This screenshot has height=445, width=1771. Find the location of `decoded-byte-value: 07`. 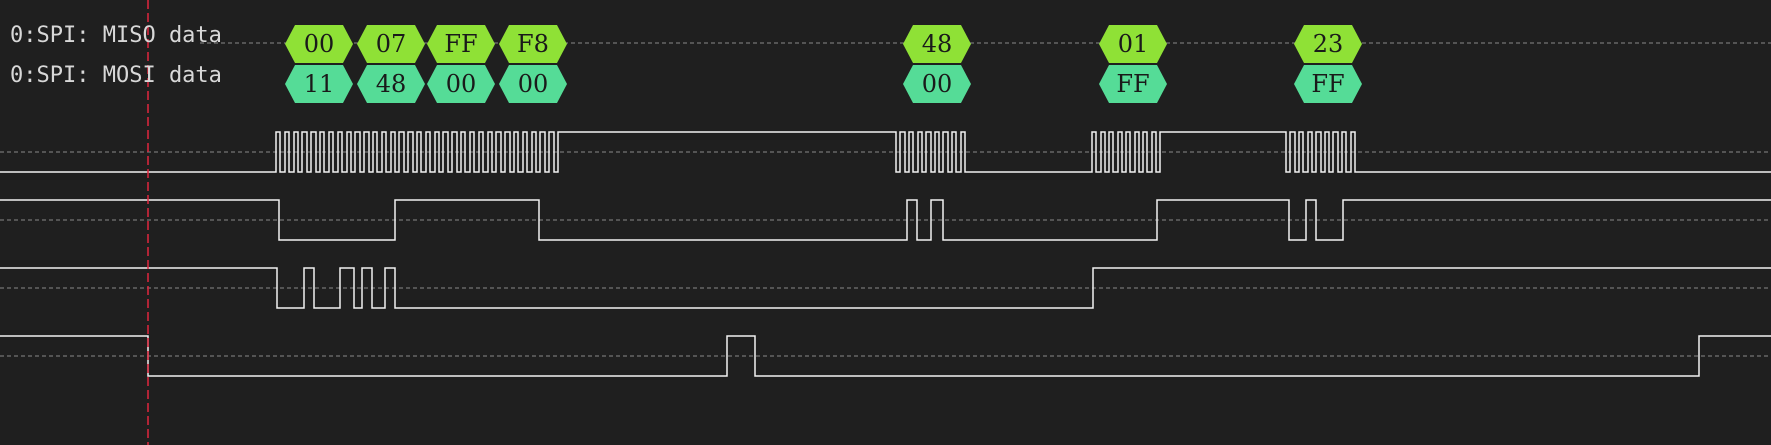

decoded-byte-value: 07 is located at coordinates (391, 44).